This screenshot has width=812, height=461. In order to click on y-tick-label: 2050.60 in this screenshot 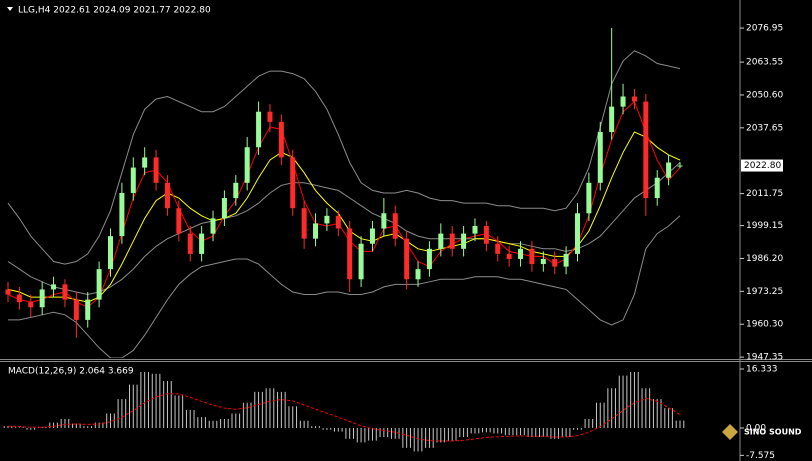, I will do `click(764, 95)`.